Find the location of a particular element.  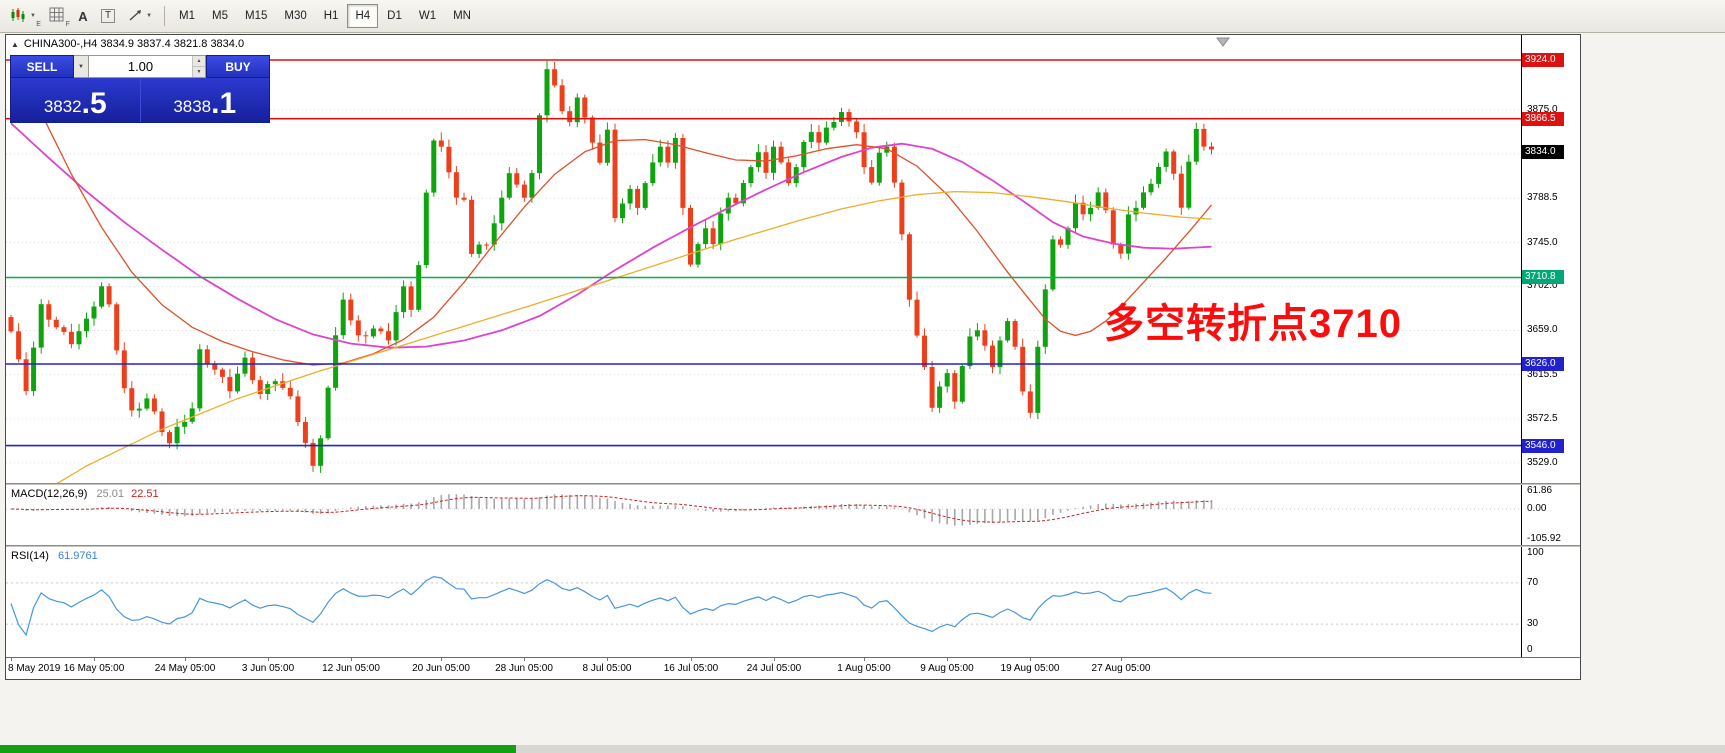

timeframe-button-m5: M5 is located at coordinates (220, 16).